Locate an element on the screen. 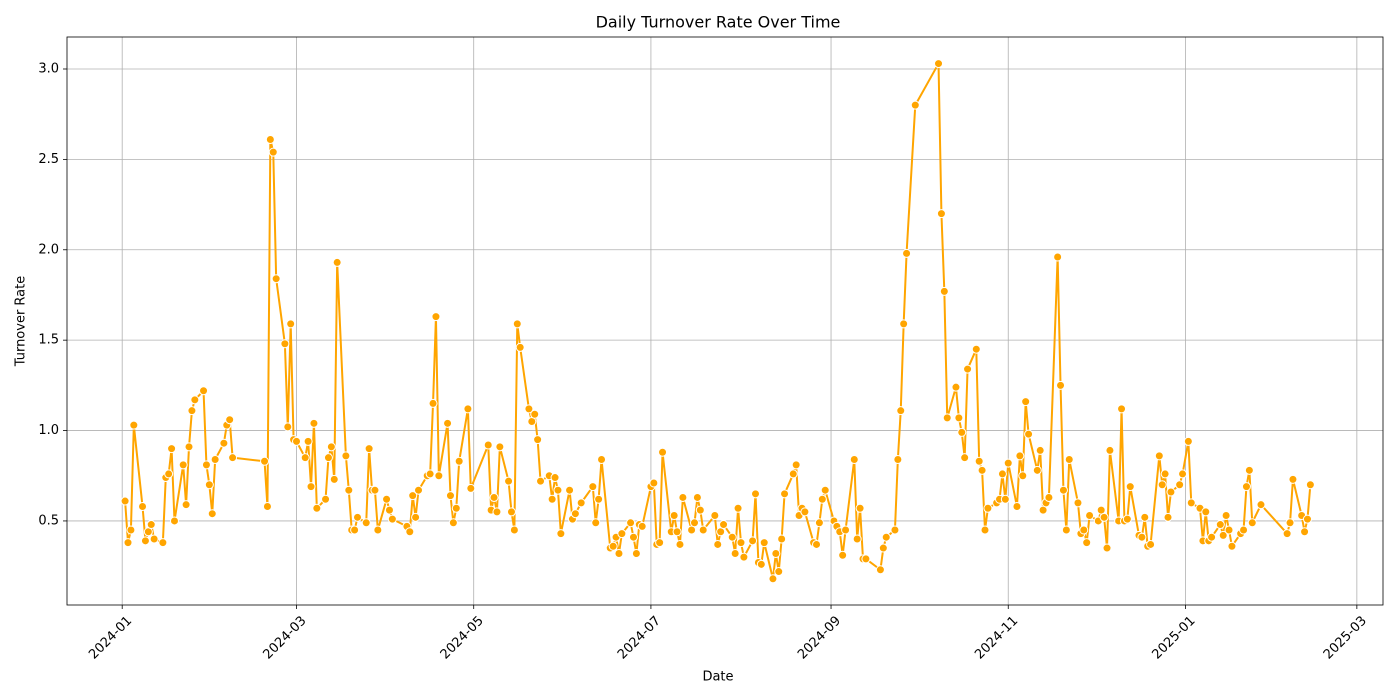 This screenshot has height=700, width=1400. x-tick-label: 2024-03 is located at coordinates (285, 637).